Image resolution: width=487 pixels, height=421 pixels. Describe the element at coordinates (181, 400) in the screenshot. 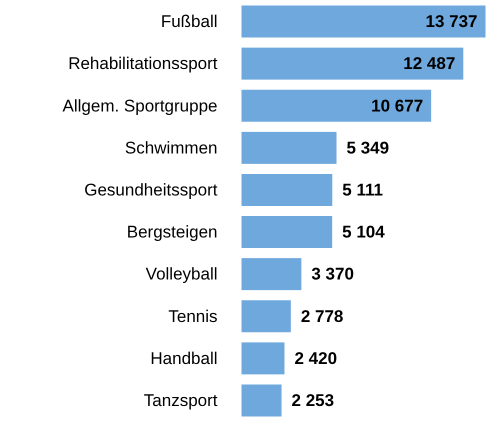

I see `y-tick-label: Tanzsport` at that location.